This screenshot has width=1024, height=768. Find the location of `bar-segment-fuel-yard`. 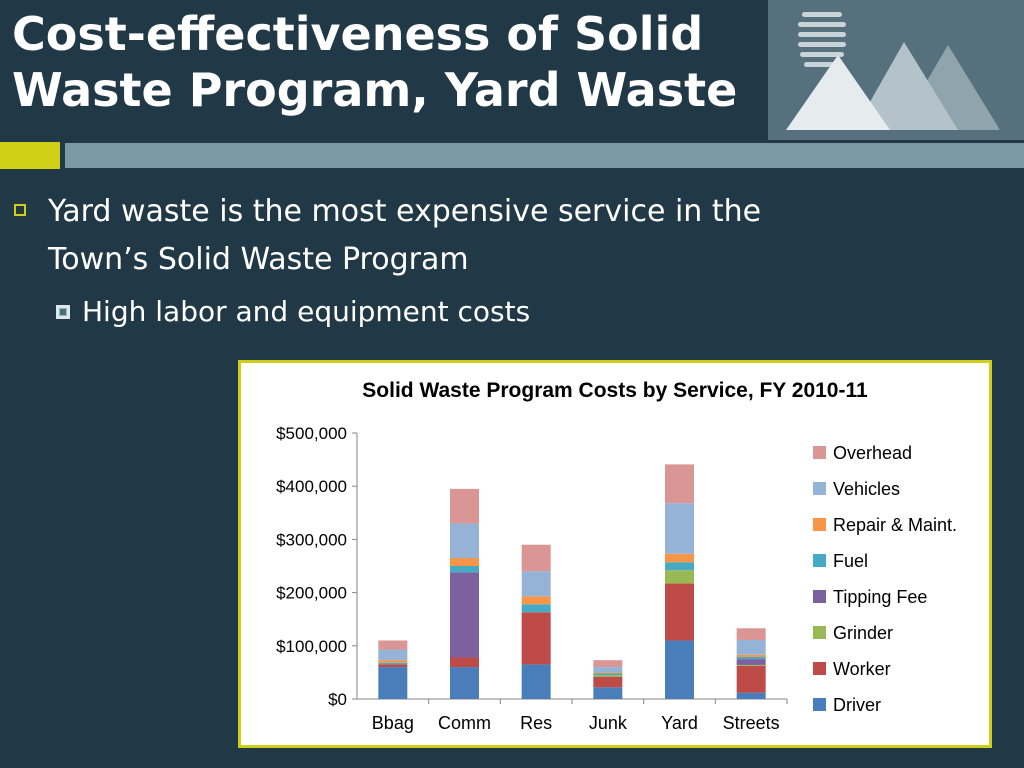

bar-segment-fuel-yard is located at coordinates (679, 566).